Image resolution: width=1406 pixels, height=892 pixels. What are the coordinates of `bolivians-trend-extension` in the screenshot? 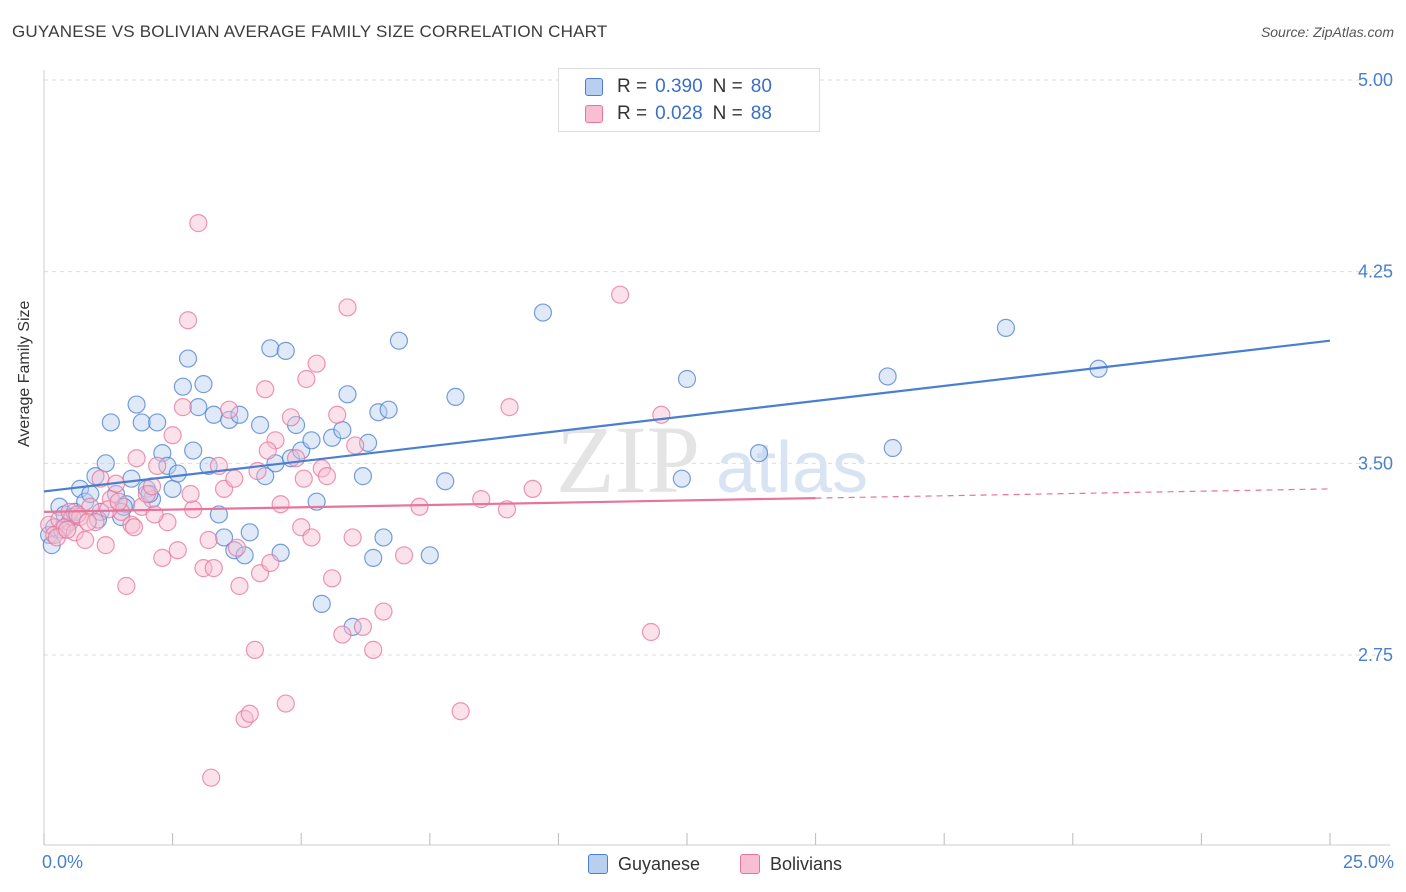 It's located at (1073, 493).